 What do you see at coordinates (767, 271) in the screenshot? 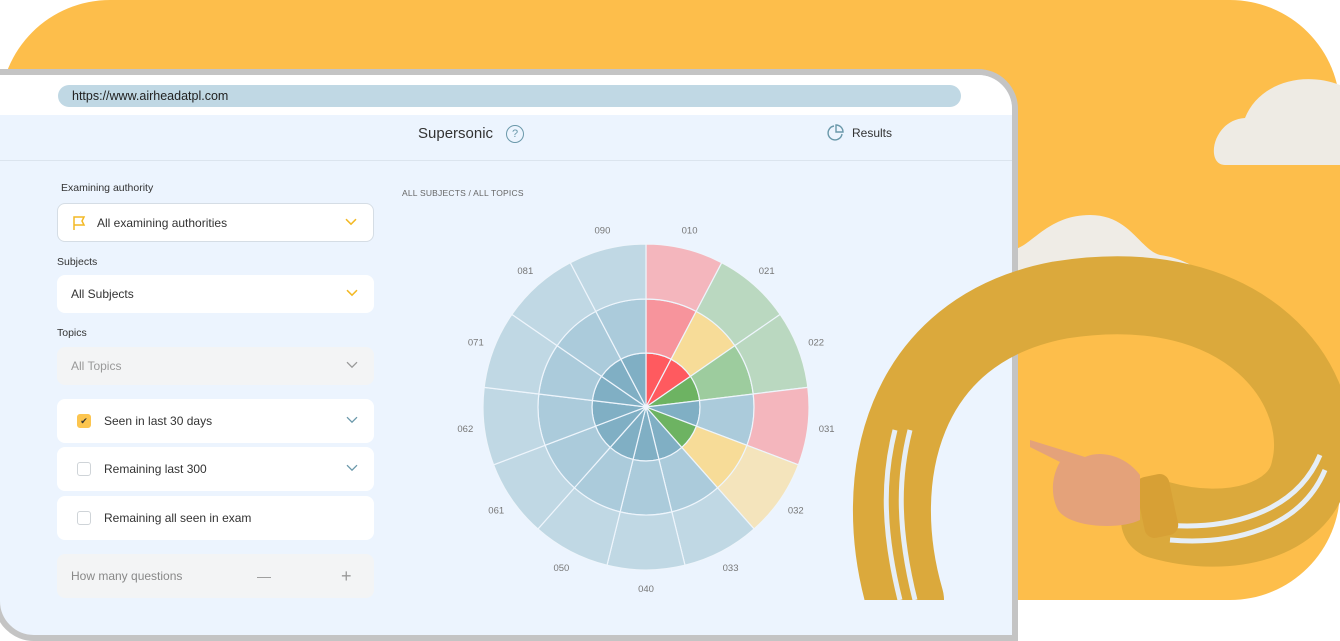
I see `sector-label-021: 021` at bounding box center [767, 271].